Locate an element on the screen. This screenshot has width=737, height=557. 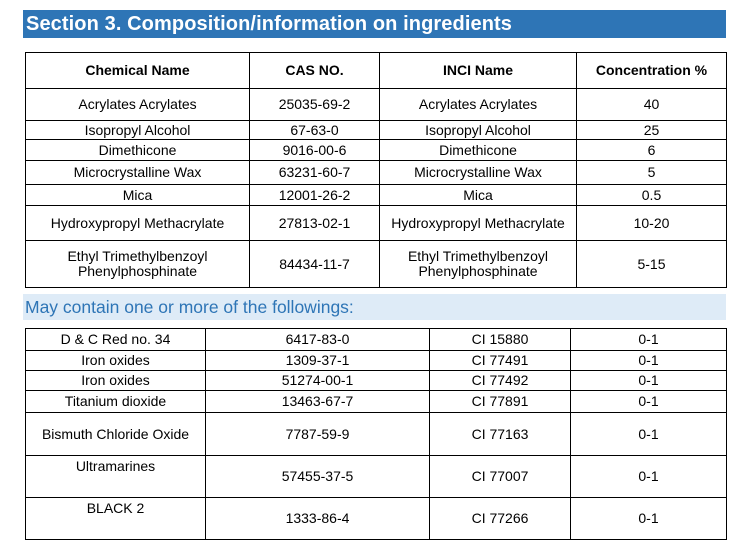
concentration-cell: 10-20 is located at coordinates (651, 223).